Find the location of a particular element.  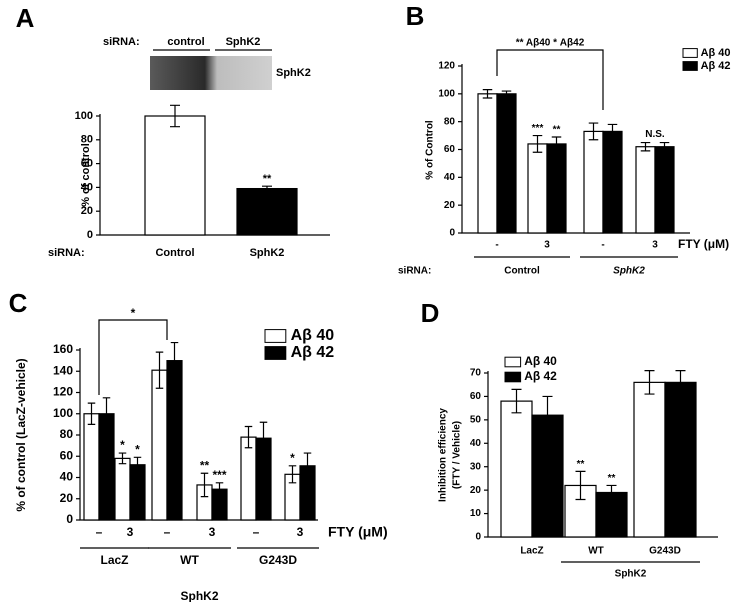

blot-prefix: siRNA: is located at coordinates (121, 42).